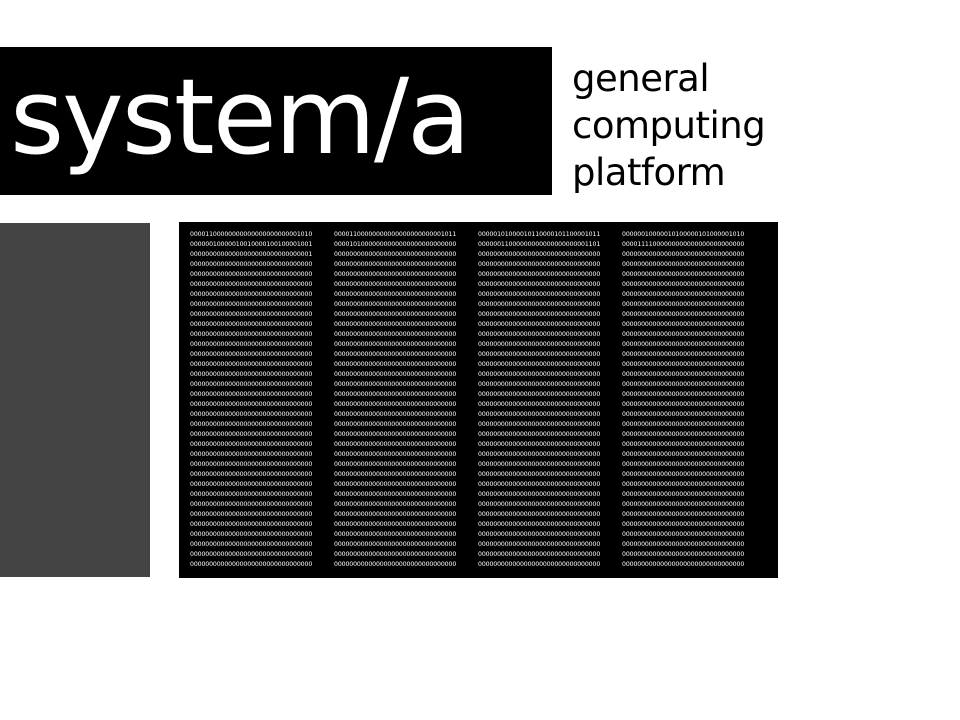 This screenshot has width=960, height=720. I want to click on memory-word: 00001111000000000000000000000000, so click(683, 244).